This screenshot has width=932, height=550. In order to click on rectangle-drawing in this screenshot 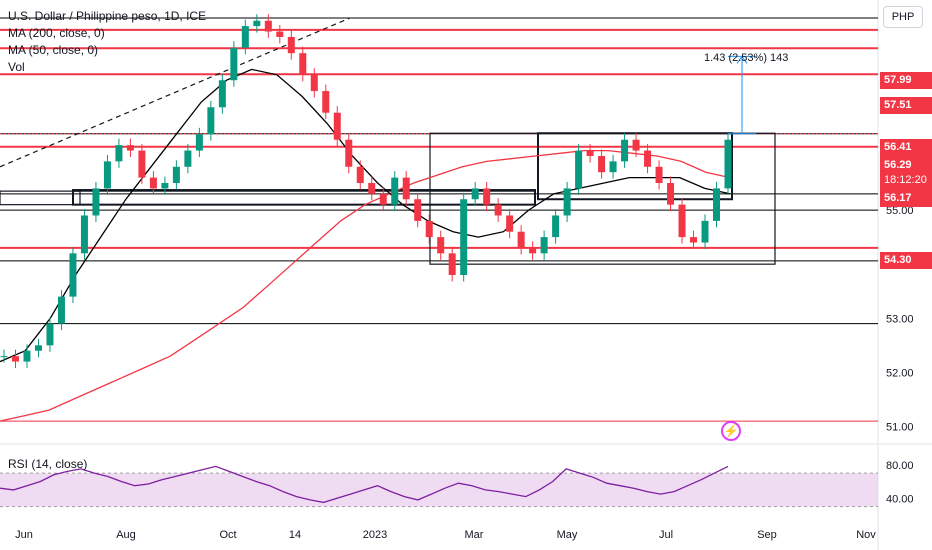, I will do `click(40, 198)`.